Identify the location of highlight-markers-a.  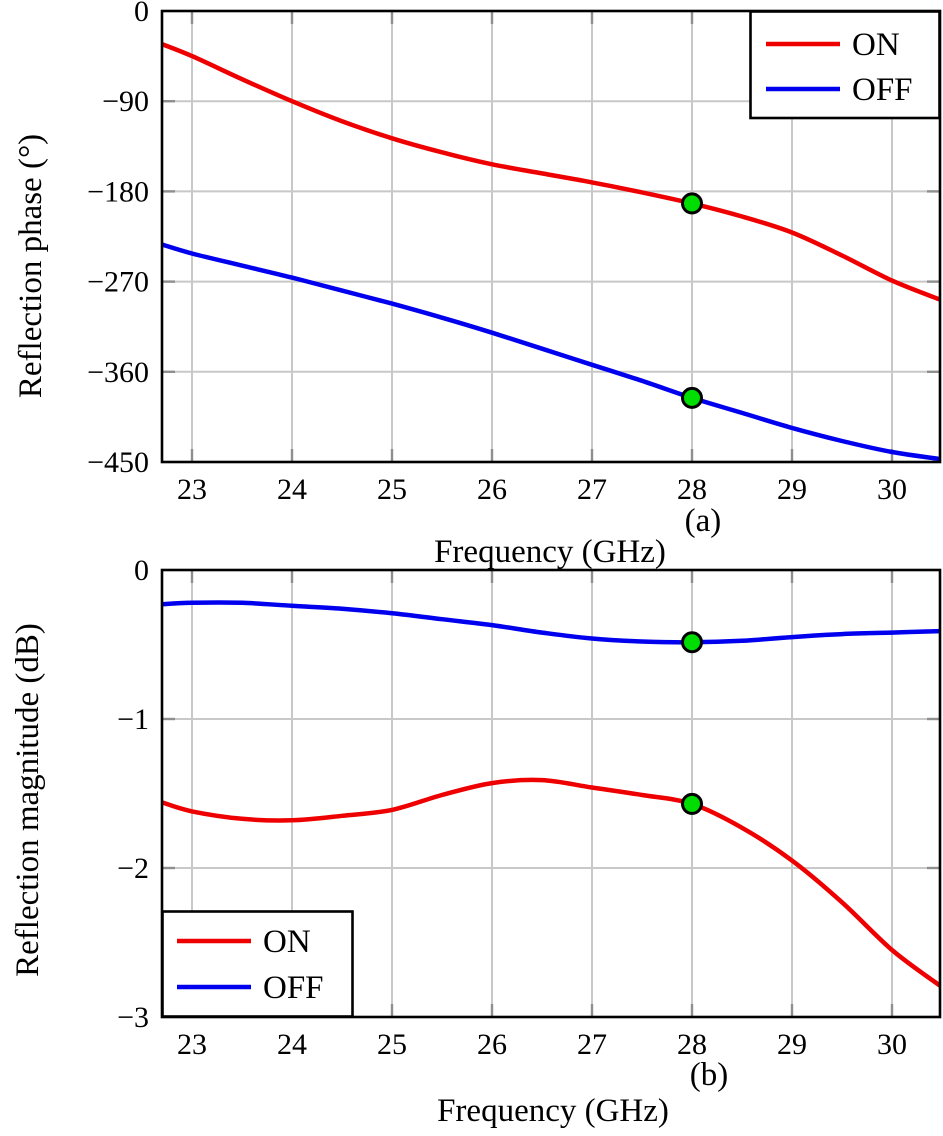
(692, 300).